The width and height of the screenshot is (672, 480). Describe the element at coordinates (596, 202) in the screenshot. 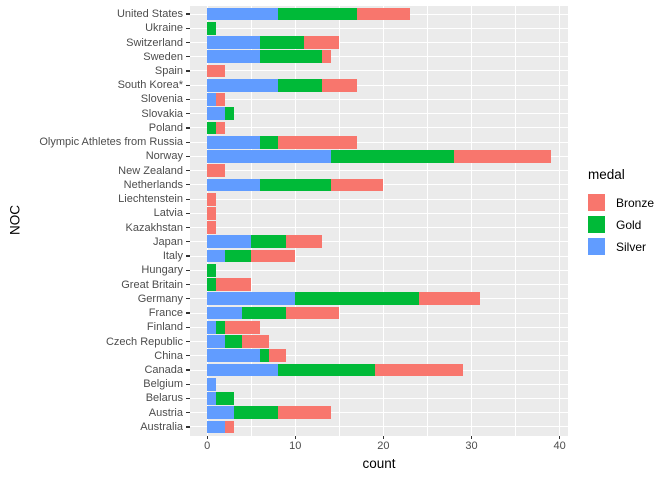

I see `legend-key-swatch-bronze` at that location.